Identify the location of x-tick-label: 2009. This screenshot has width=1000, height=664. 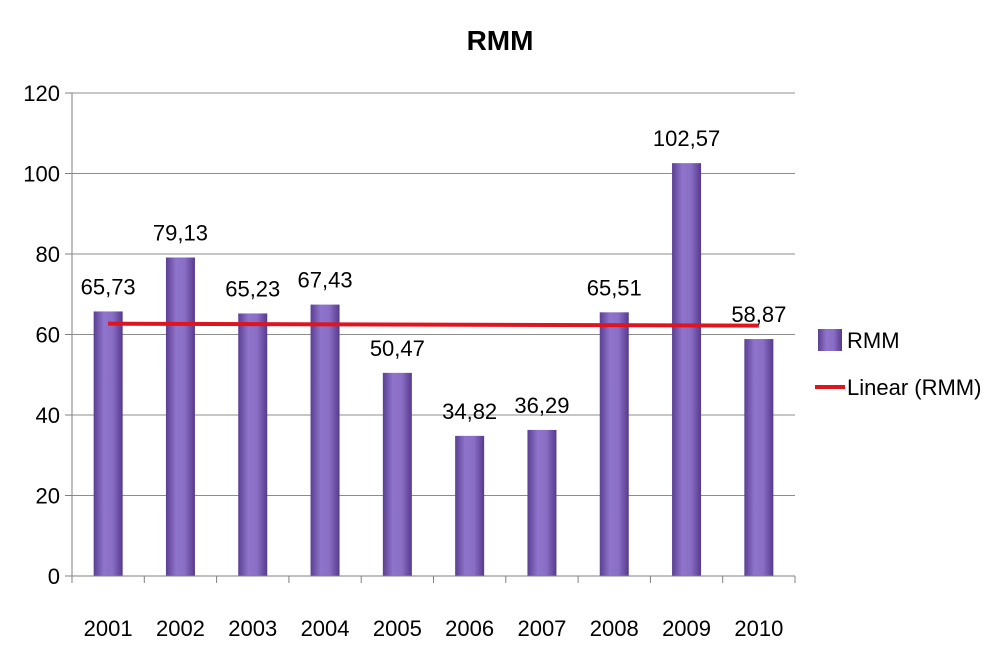
(686, 628).